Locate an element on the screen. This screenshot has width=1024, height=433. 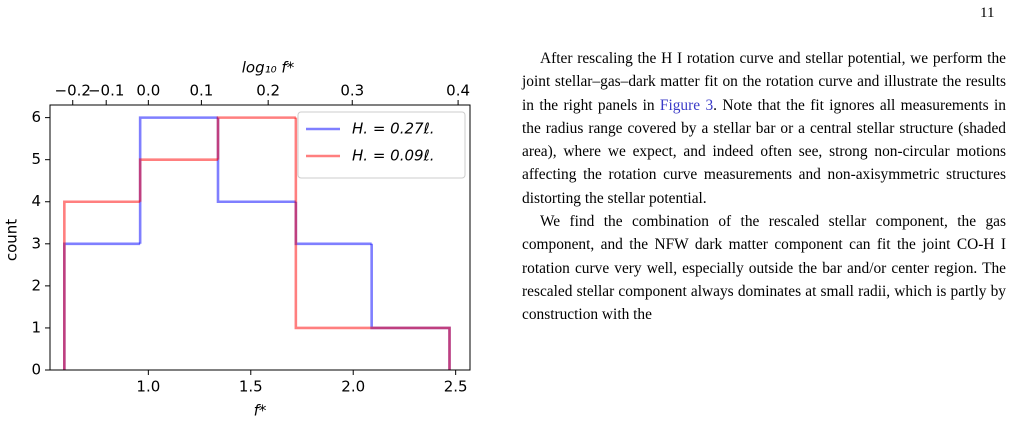
y-tick-label: 5 is located at coordinates (36, 159).